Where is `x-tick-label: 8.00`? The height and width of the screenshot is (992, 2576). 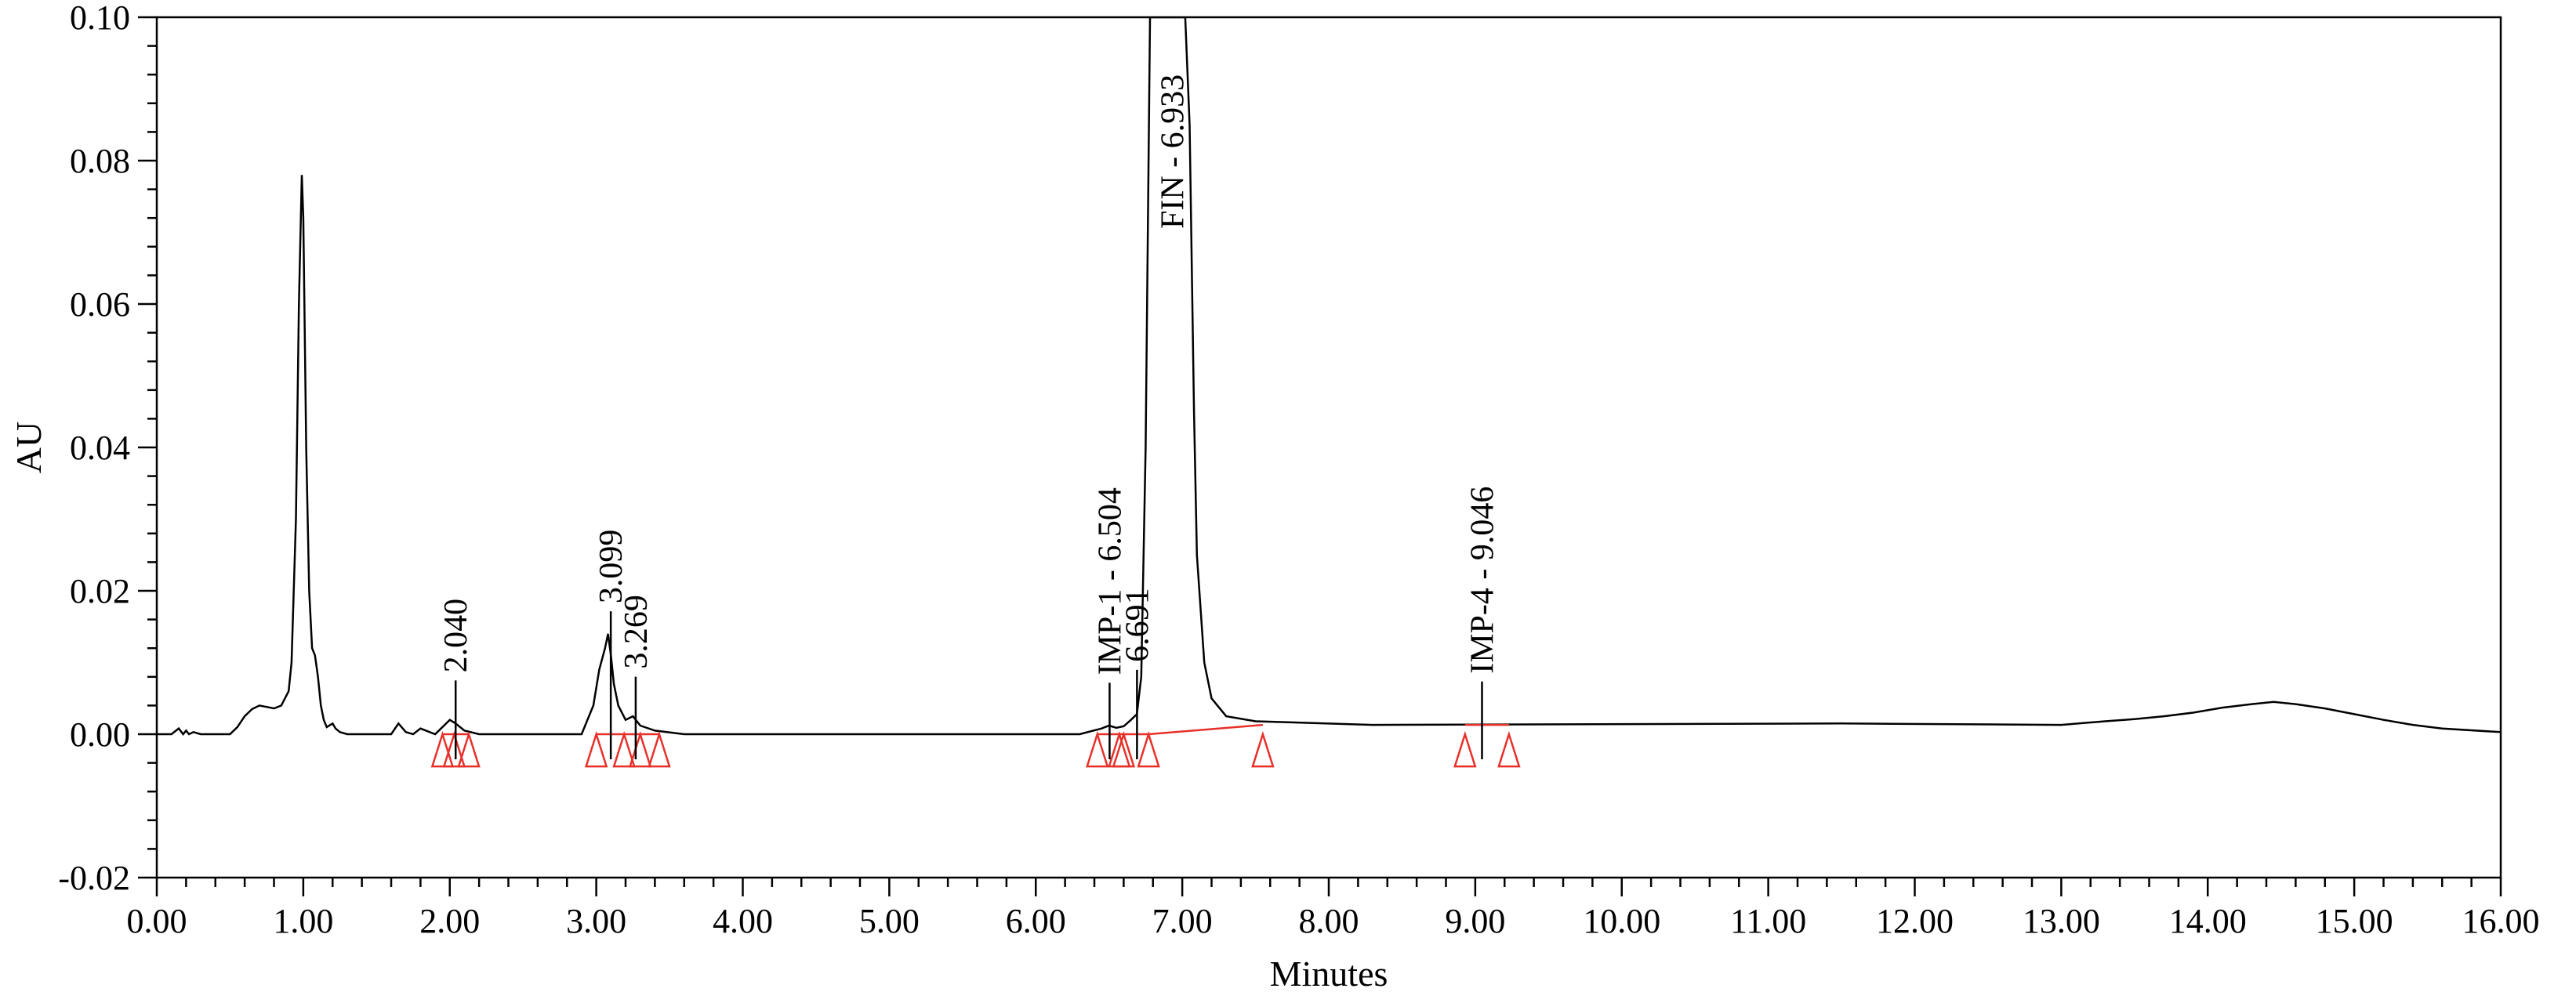 x-tick-label: 8.00 is located at coordinates (1329, 921).